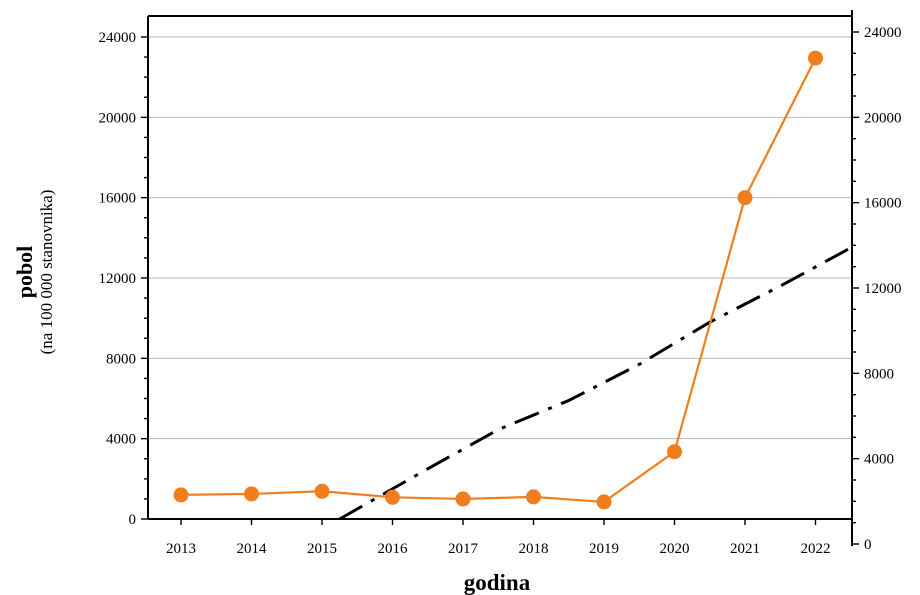  Describe the element at coordinates (181, 549) in the screenshot. I see `x-tick-label: 2013` at that location.